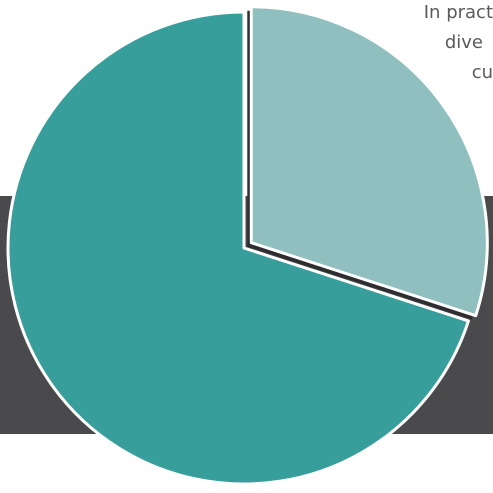 This screenshot has width=493, height=493. What do you see at coordinates (458, 12) in the screenshot?
I see `caption-line-1: In pract` at bounding box center [458, 12].